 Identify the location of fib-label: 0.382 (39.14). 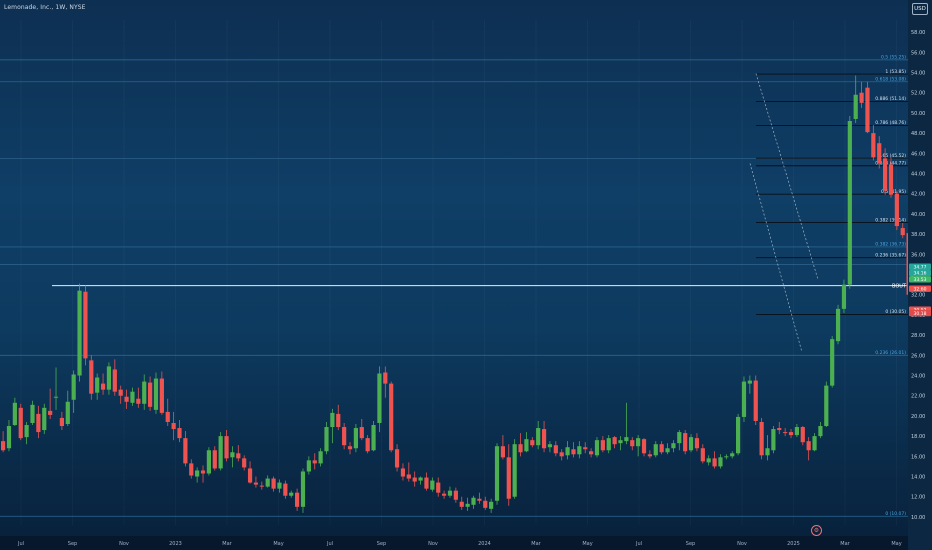
(890, 220).